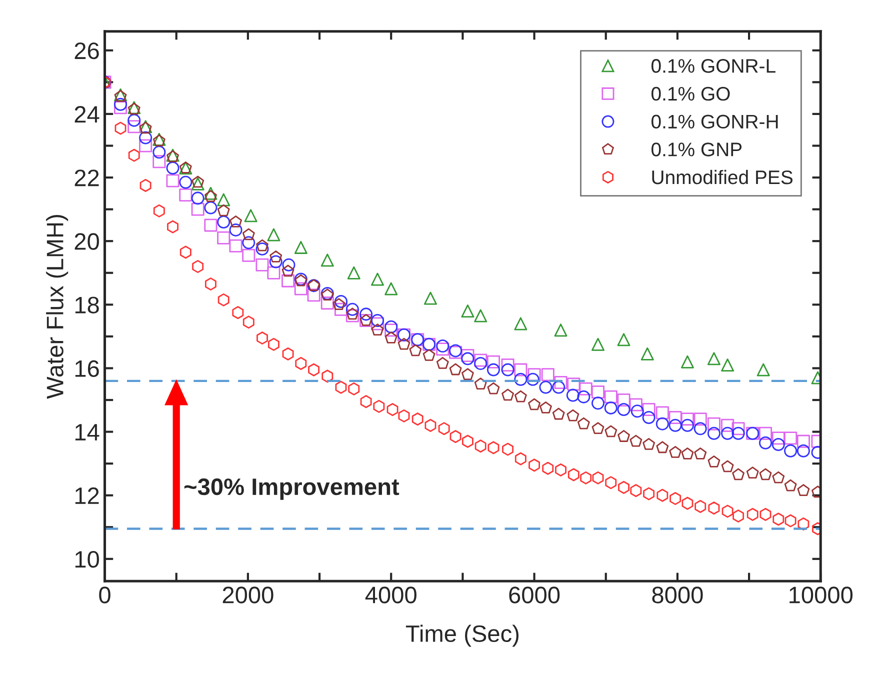 This screenshot has width=873, height=696. What do you see at coordinates (87, 432) in the screenshot?
I see `y-tick-label: 14` at bounding box center [87, 432].